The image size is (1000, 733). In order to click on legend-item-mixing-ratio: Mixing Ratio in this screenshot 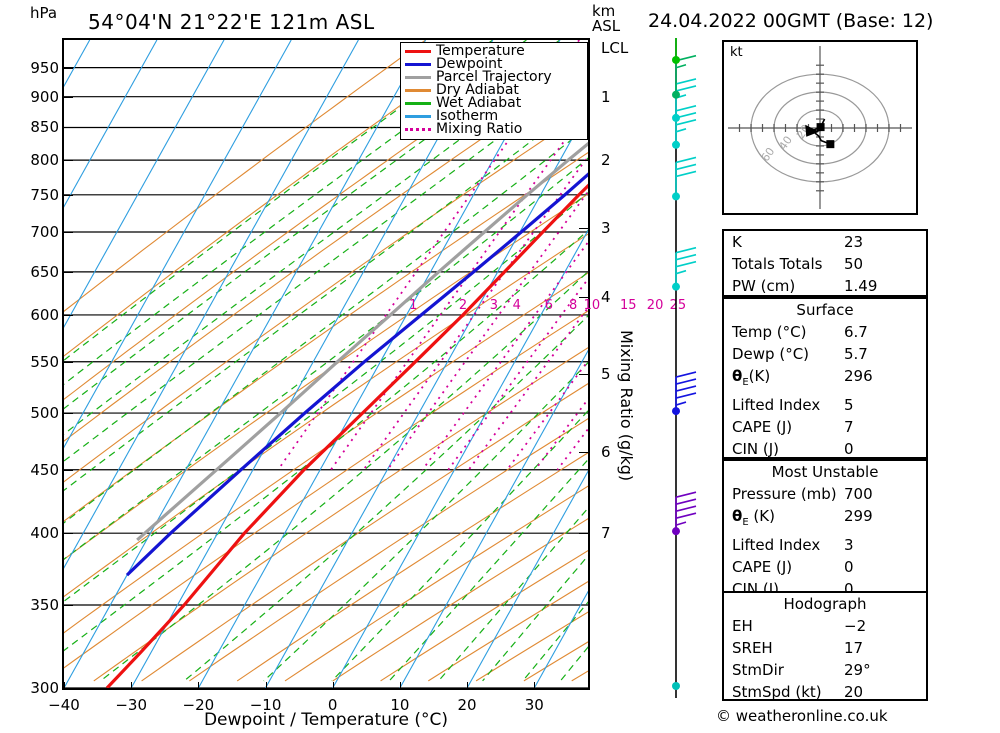, I will do `click(494, 129)`.